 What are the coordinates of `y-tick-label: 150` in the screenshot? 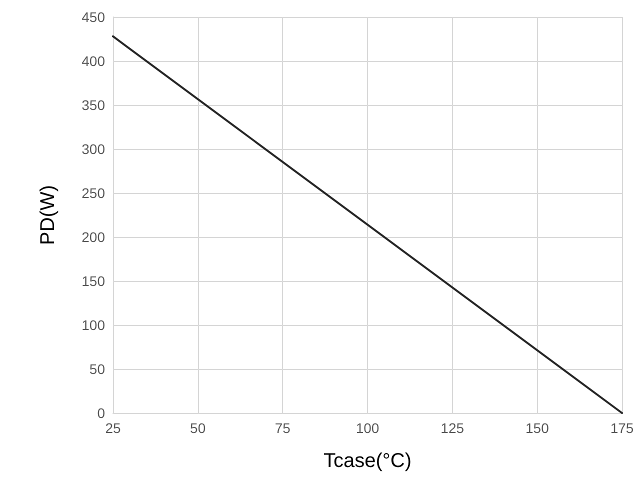 It's located at (94, 281).